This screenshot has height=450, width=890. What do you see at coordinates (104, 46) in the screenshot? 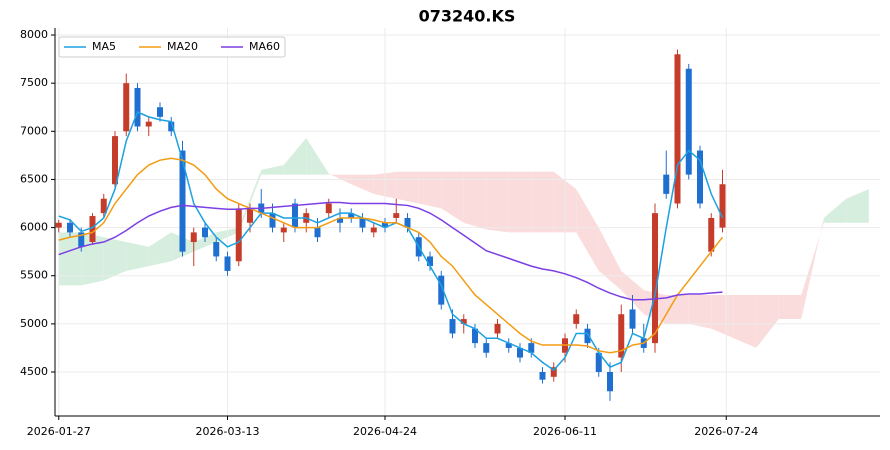
I see `legend-label: MA5` at bounding box center [104, 46].